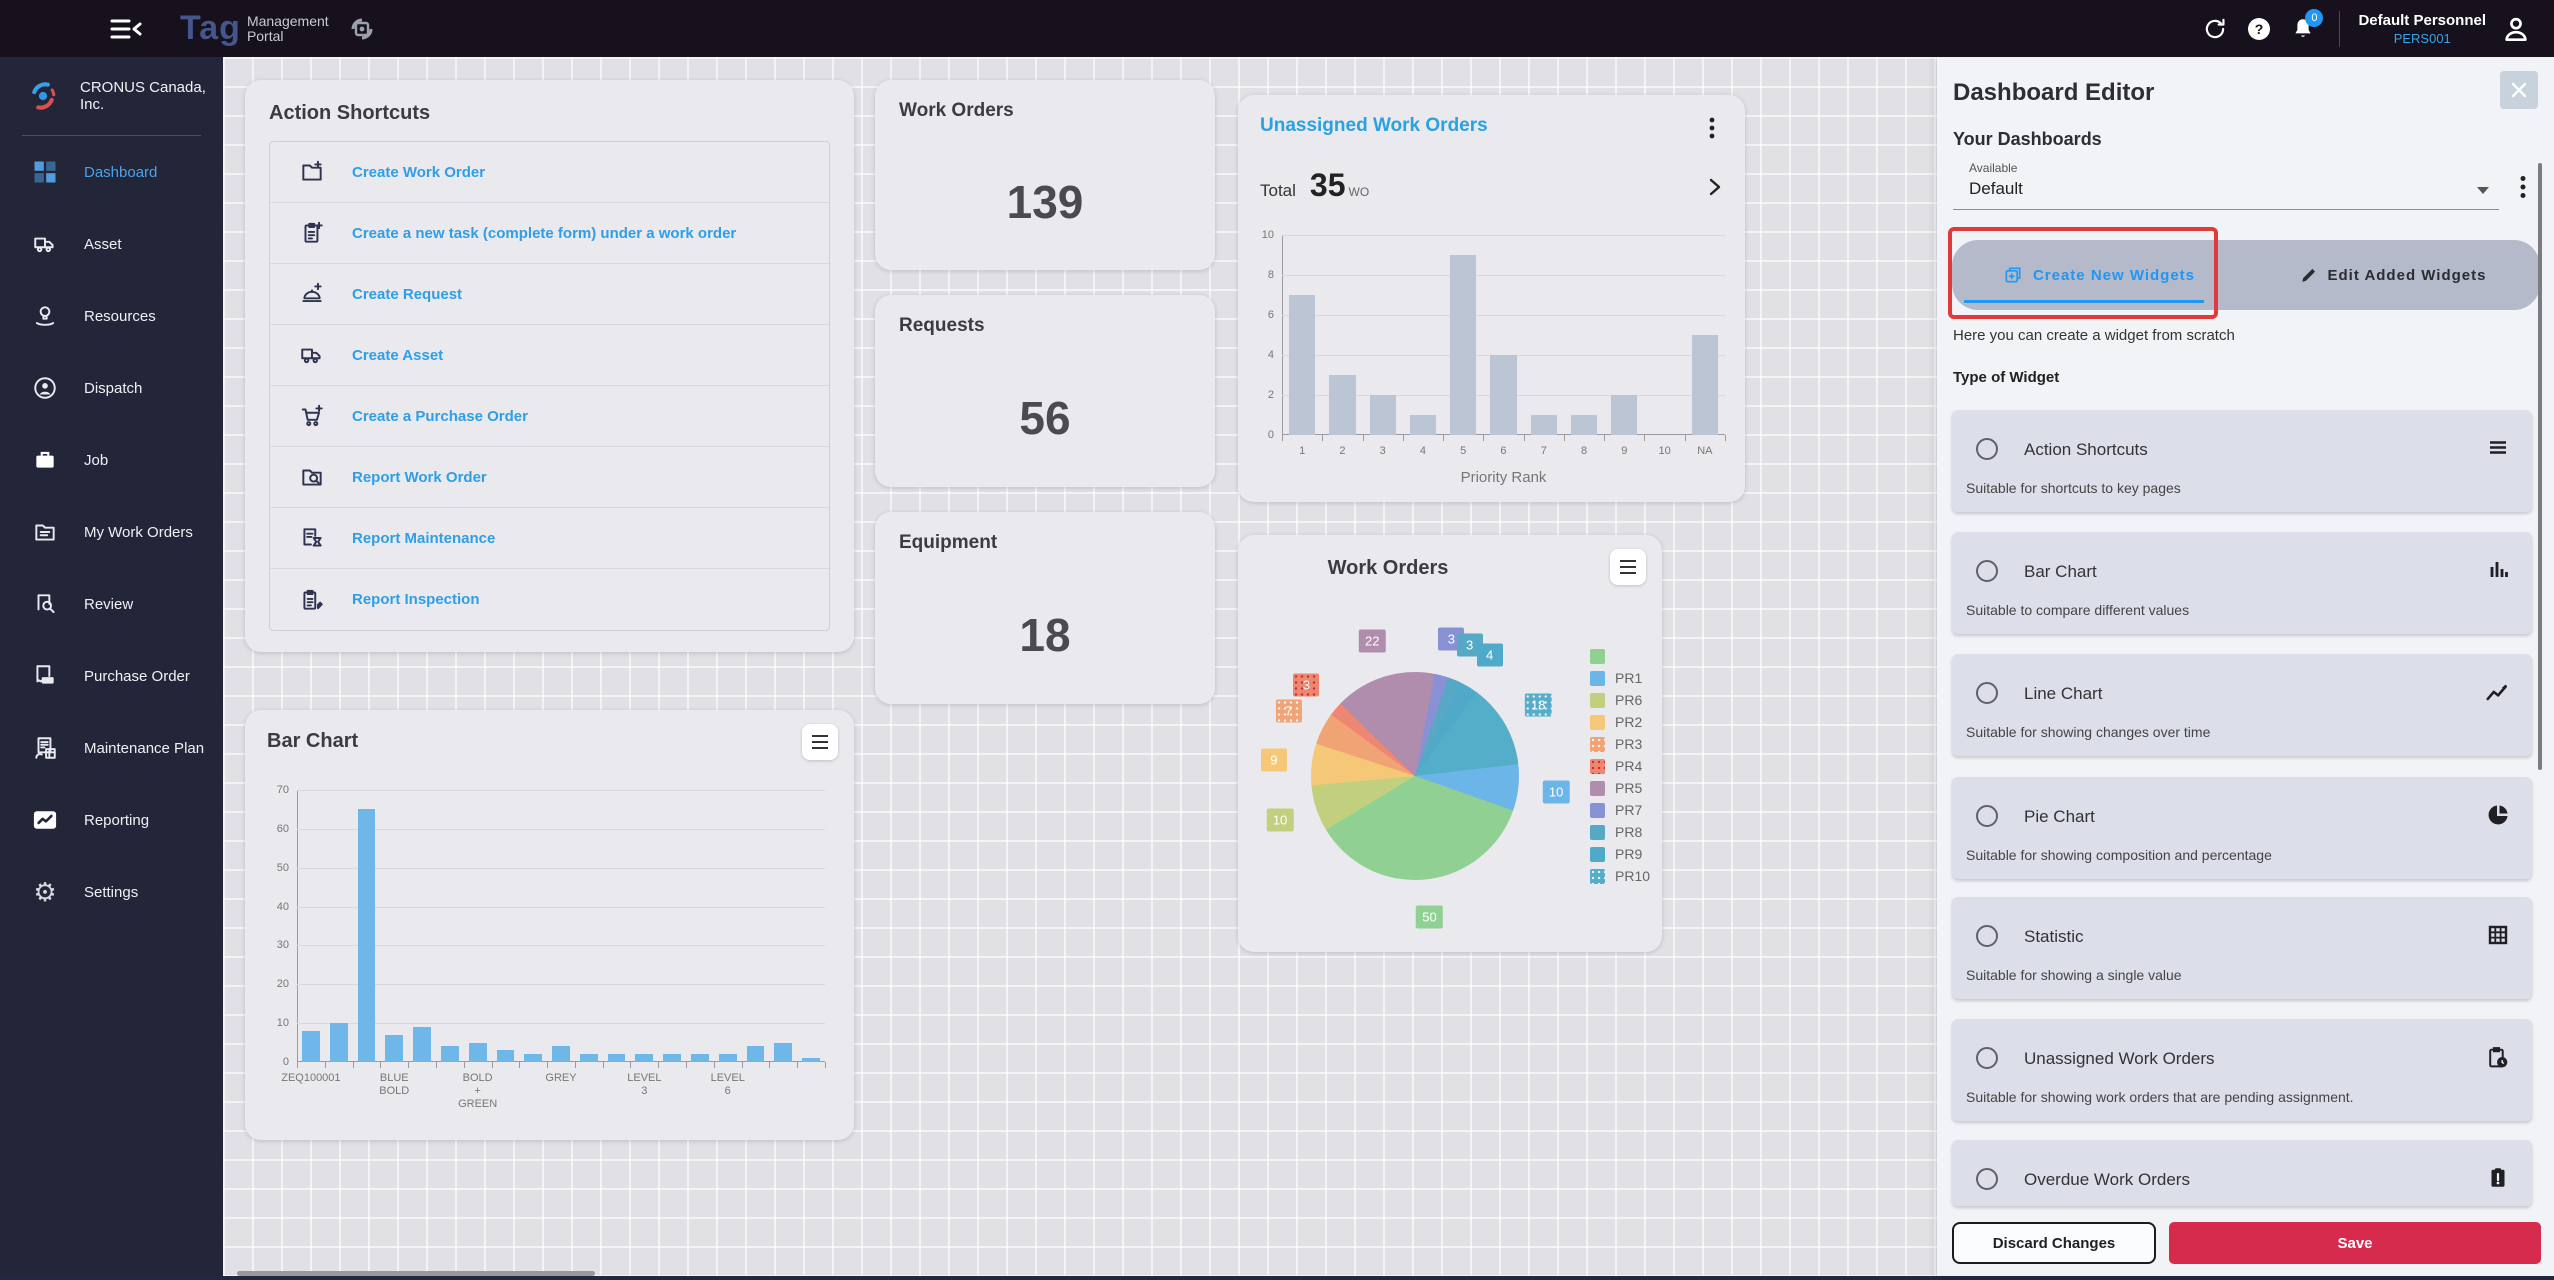 This screenshot has width=2554, height=1280. What do you see at coordinates (111, 135) in the screenshot?
I see `sidebar-divider` at bounding box center [111, 135].